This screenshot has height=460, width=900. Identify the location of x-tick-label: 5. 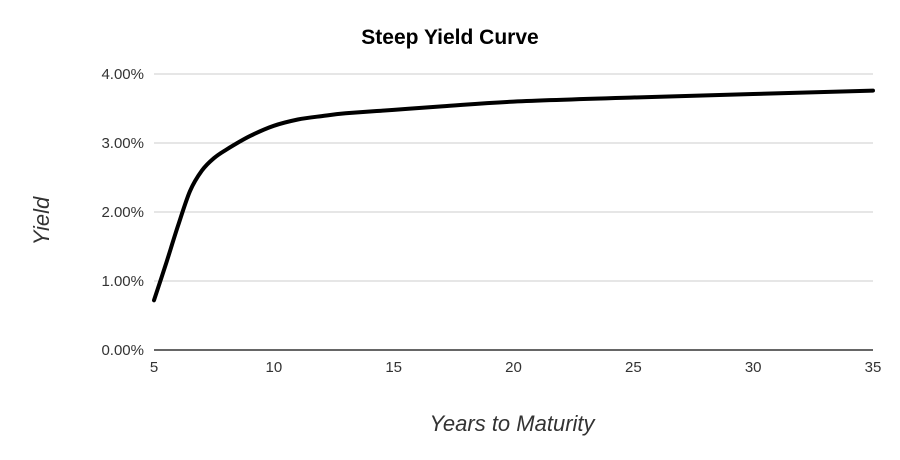
(154, 367).